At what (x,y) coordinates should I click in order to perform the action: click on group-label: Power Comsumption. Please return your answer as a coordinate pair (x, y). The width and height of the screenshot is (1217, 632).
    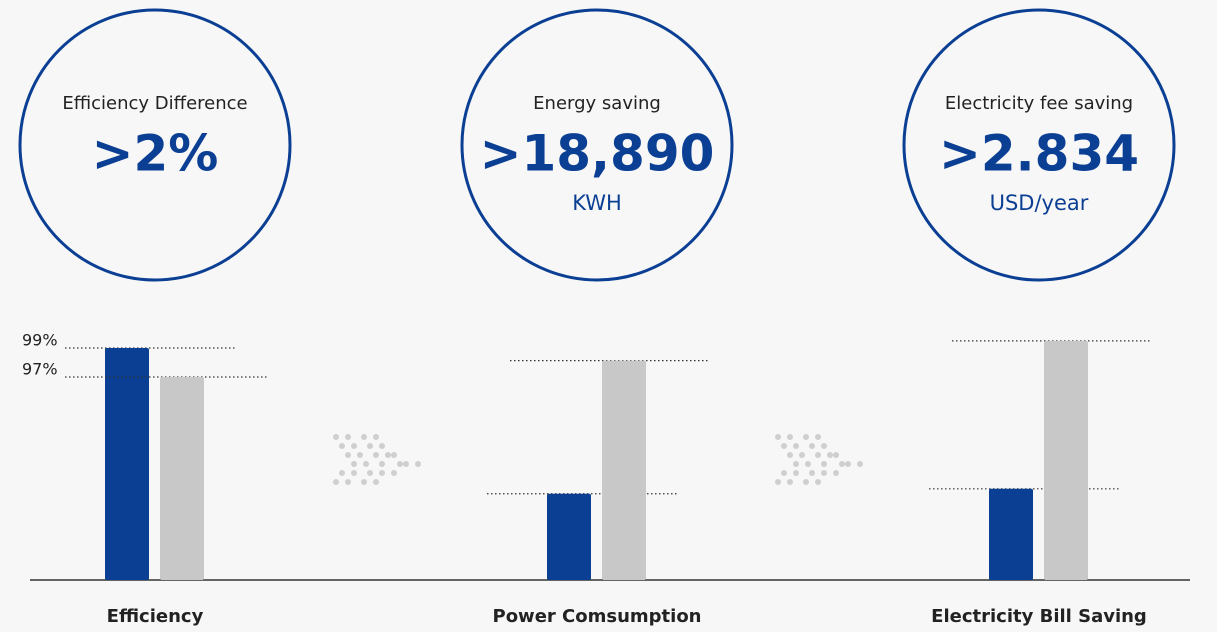
    Looking at the image, I should click on (597, 616).